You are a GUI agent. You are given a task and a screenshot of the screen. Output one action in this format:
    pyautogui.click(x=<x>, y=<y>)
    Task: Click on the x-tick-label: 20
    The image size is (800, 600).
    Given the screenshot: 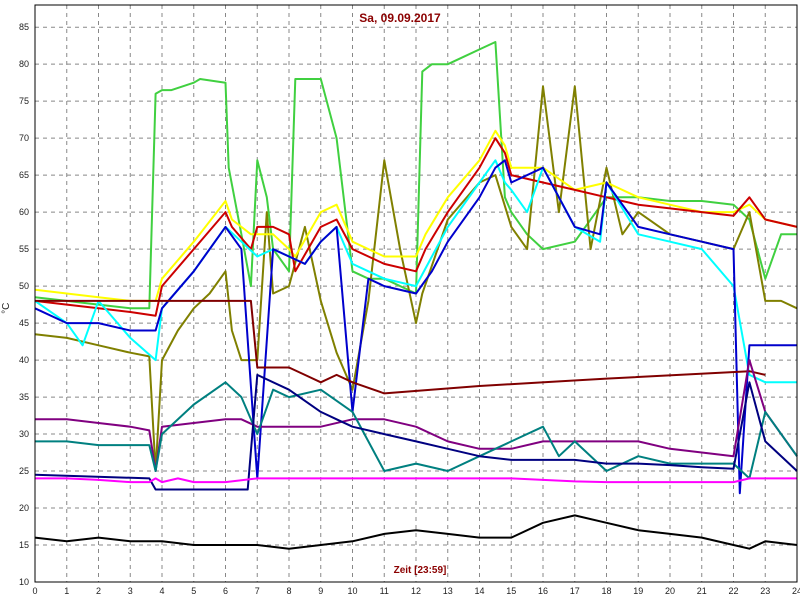 What is the action you would take?
    pyautogui.click(x=670, y=591)
    